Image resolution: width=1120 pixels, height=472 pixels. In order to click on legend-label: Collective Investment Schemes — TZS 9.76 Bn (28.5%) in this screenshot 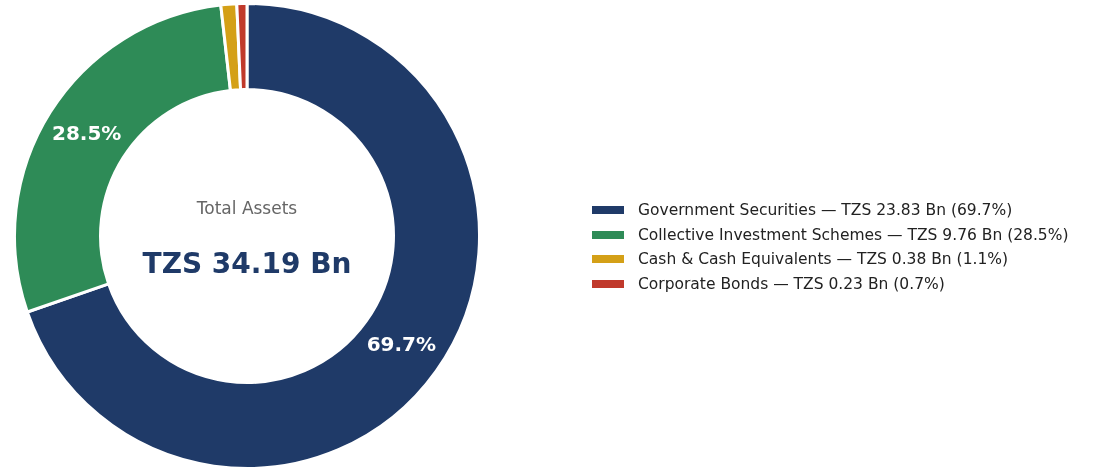, I will do `click(853, 234)`.